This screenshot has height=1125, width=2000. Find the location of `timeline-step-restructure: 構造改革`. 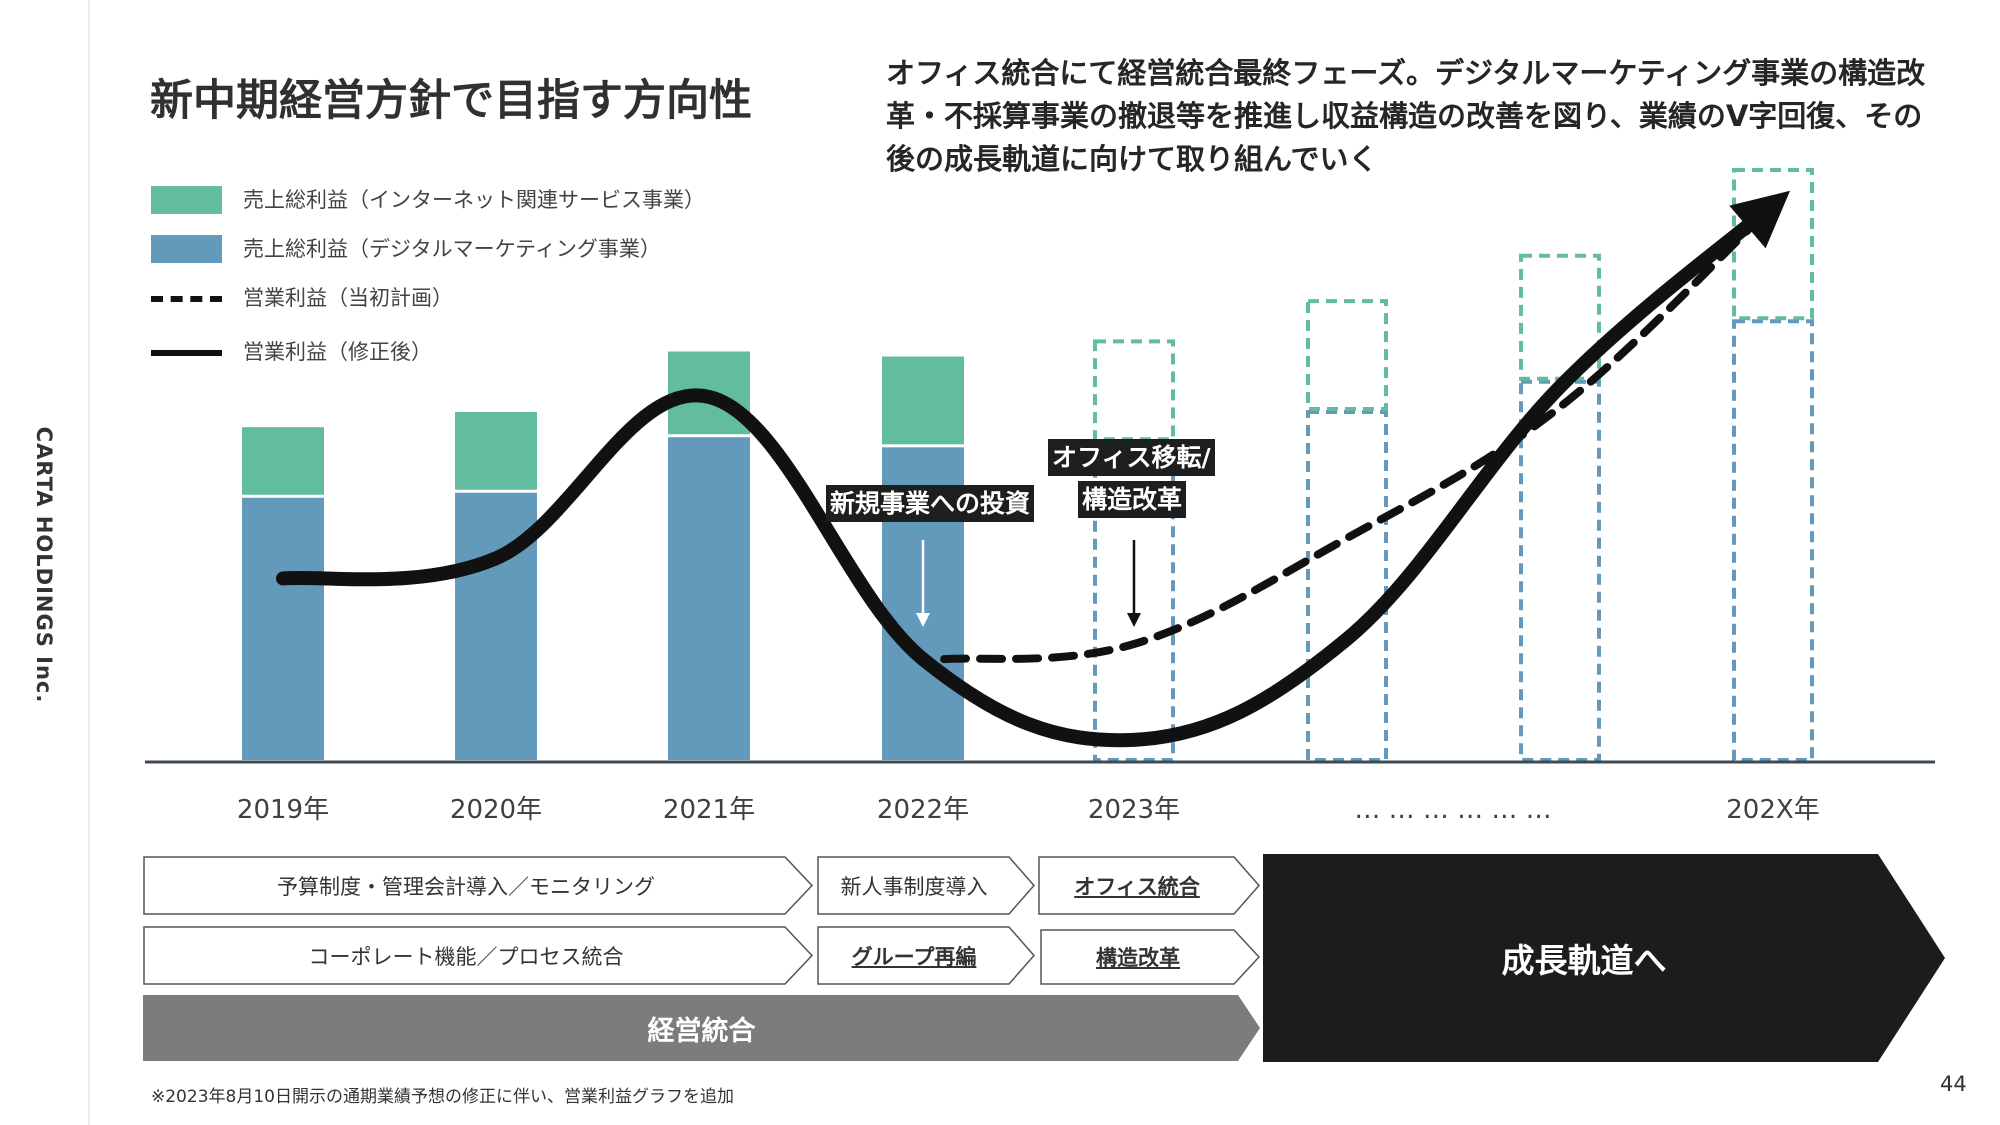

timeline-step-restructure: 構造改革 is located at coordinates (1150, 957).